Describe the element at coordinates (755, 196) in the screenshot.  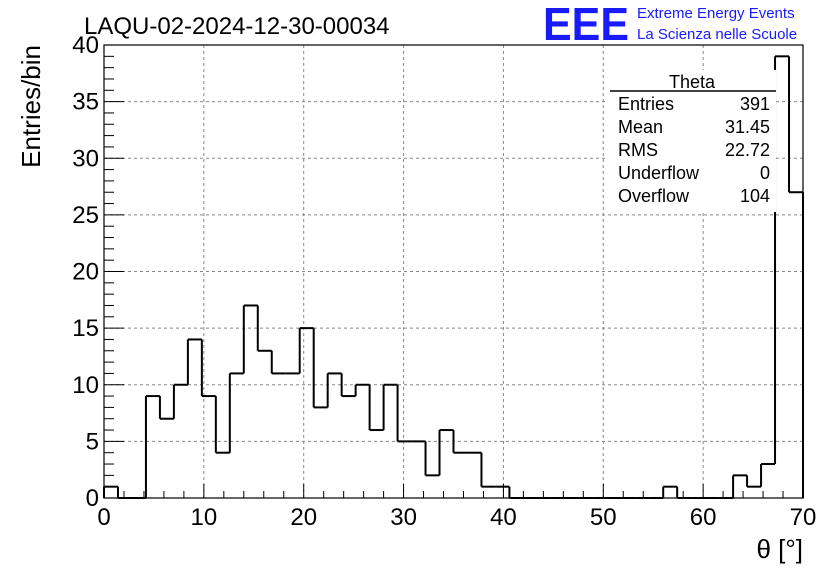
I see `stats-value-overflow: 104` at that location.